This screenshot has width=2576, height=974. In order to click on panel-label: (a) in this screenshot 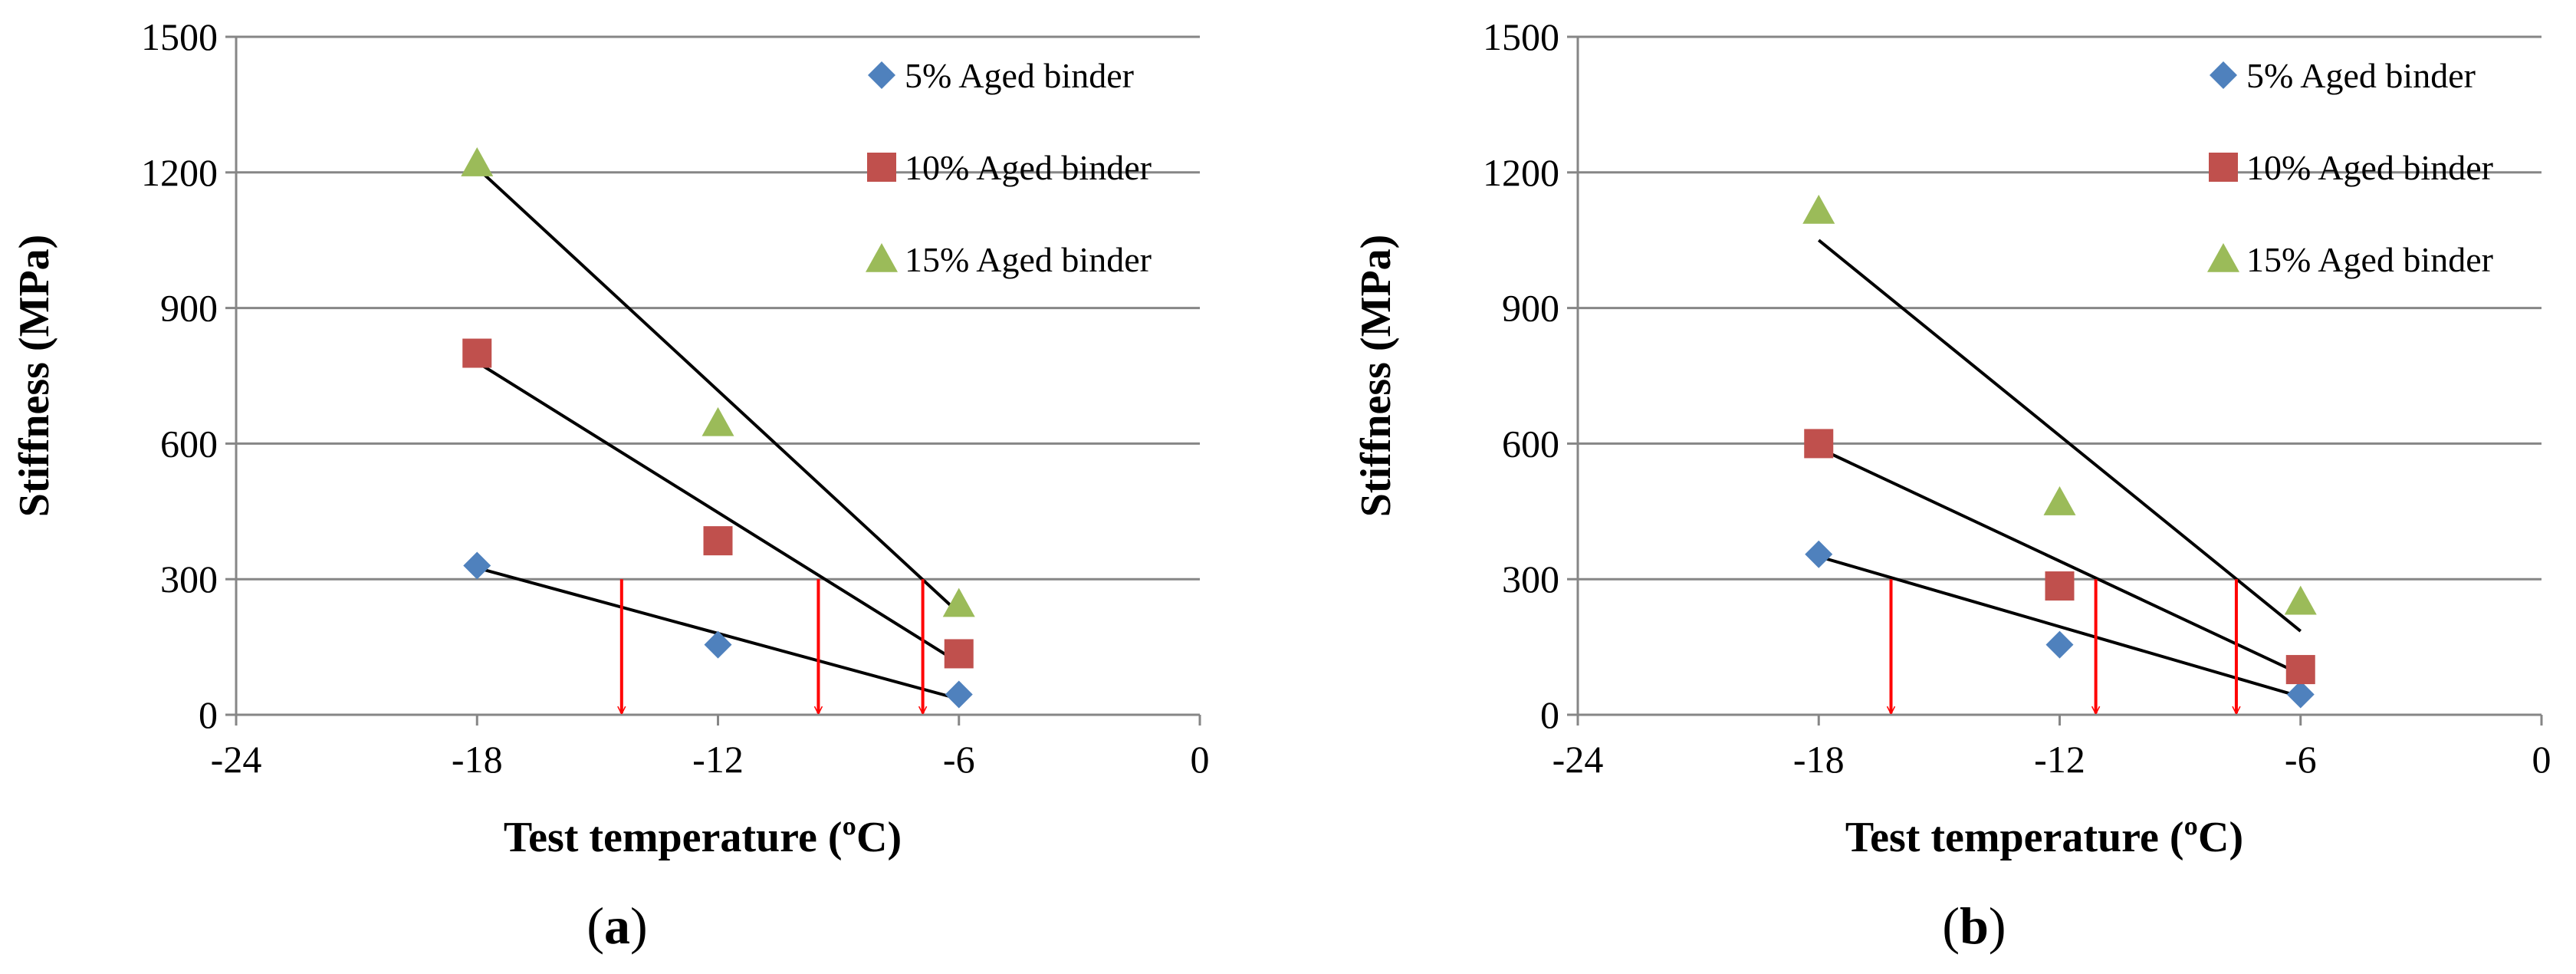, I will do `click(617, 926)`.